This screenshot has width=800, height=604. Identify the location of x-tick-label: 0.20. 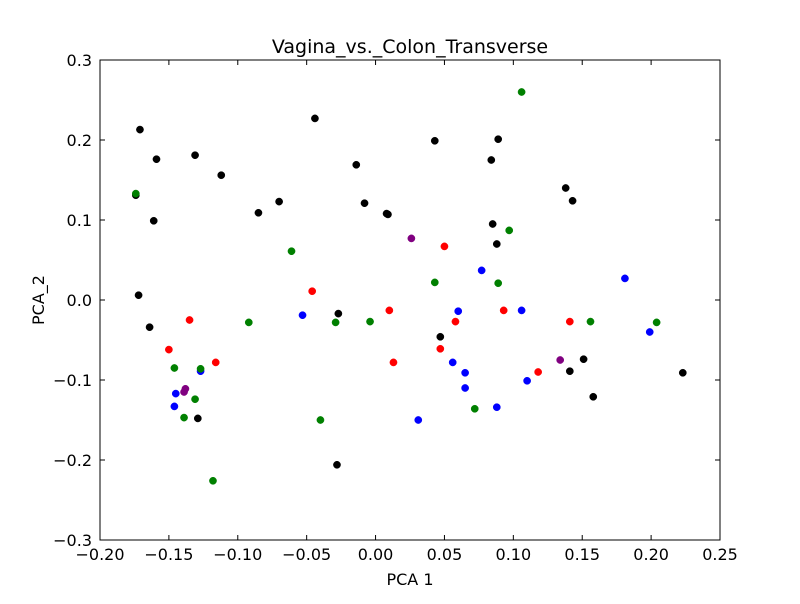
(651, 554).